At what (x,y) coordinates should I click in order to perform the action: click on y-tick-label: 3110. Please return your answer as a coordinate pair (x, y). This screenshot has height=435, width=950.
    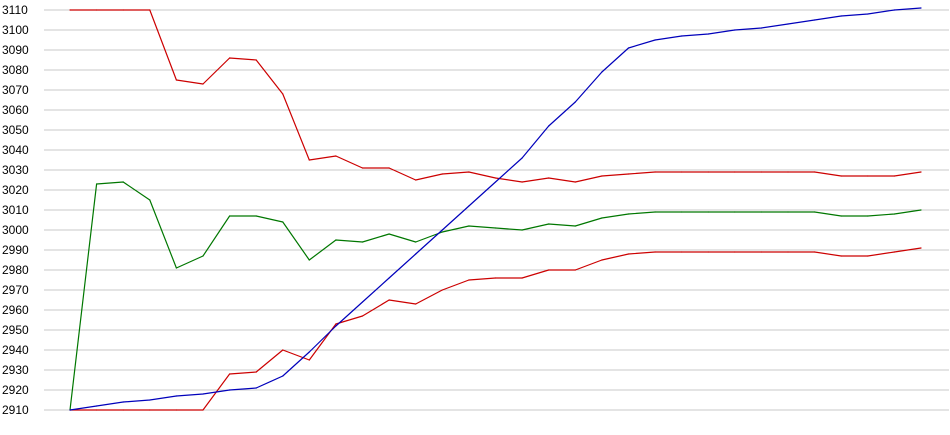
    Looking at the image, I should click on (15, 10).